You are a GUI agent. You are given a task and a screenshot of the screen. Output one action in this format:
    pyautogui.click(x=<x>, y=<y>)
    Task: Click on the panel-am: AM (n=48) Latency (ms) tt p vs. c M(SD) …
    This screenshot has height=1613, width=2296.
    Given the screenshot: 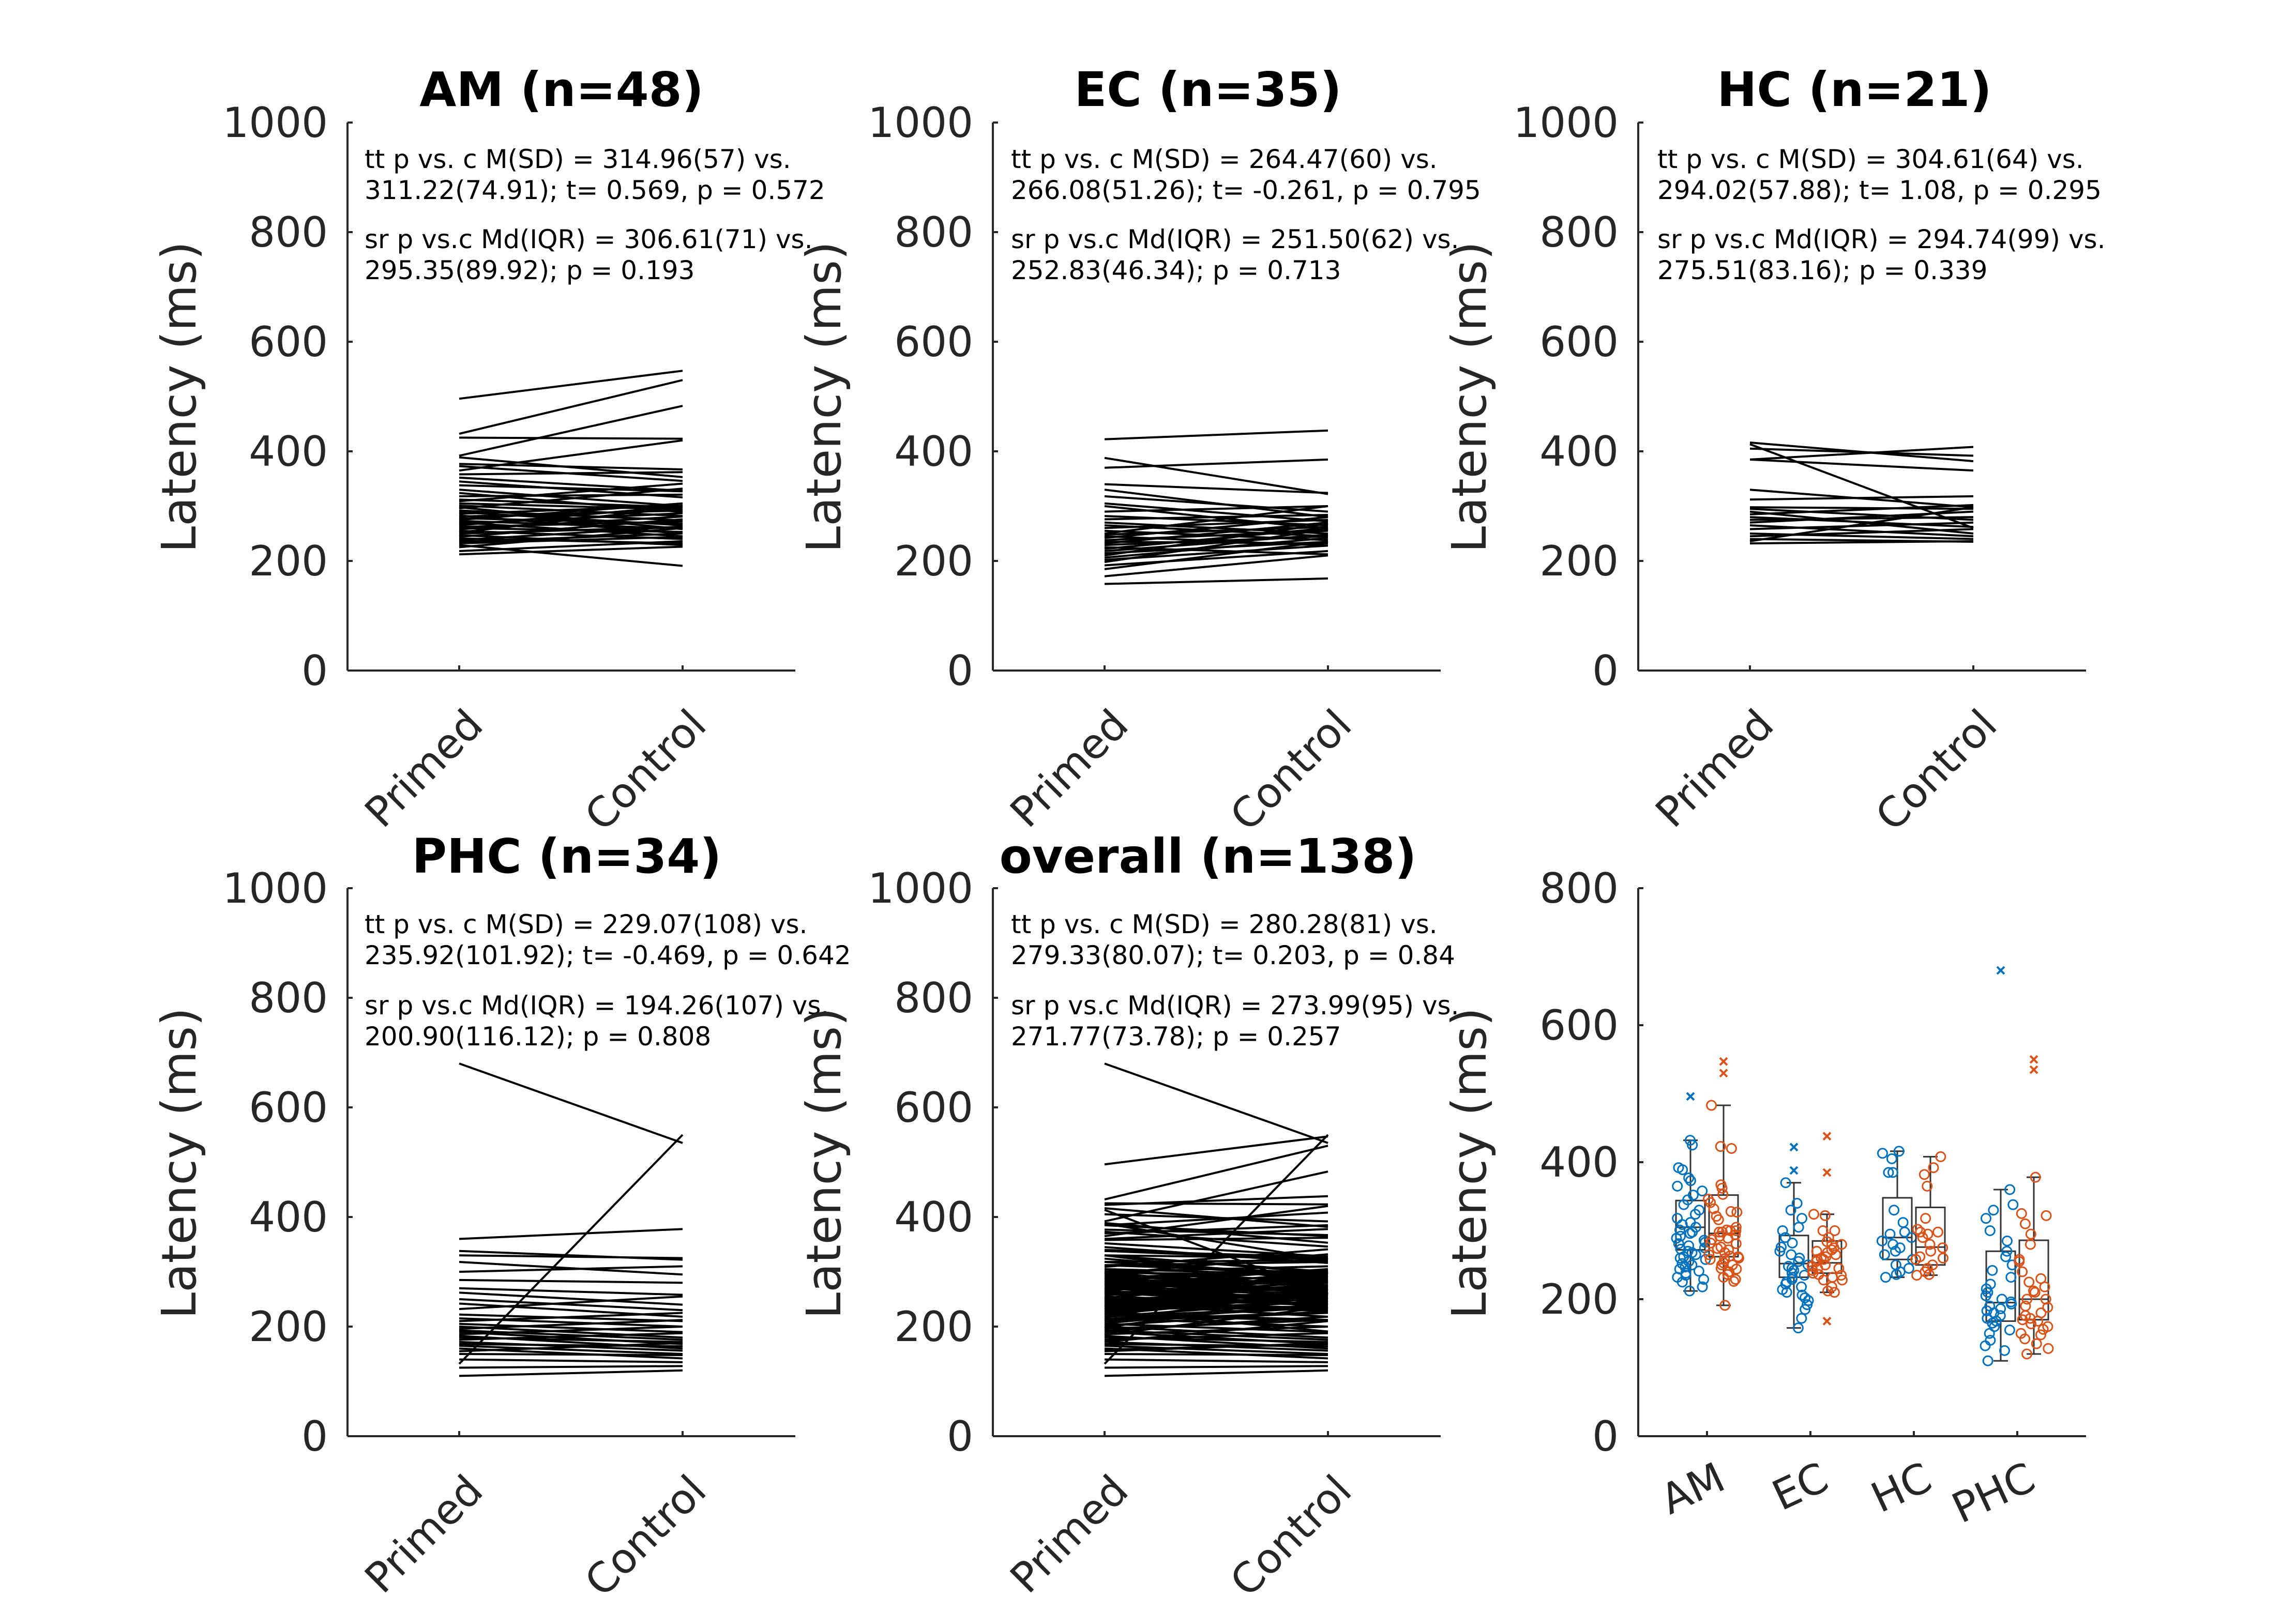 What is the action you would take?
    pyautogui.click(x=489, y=451)
    